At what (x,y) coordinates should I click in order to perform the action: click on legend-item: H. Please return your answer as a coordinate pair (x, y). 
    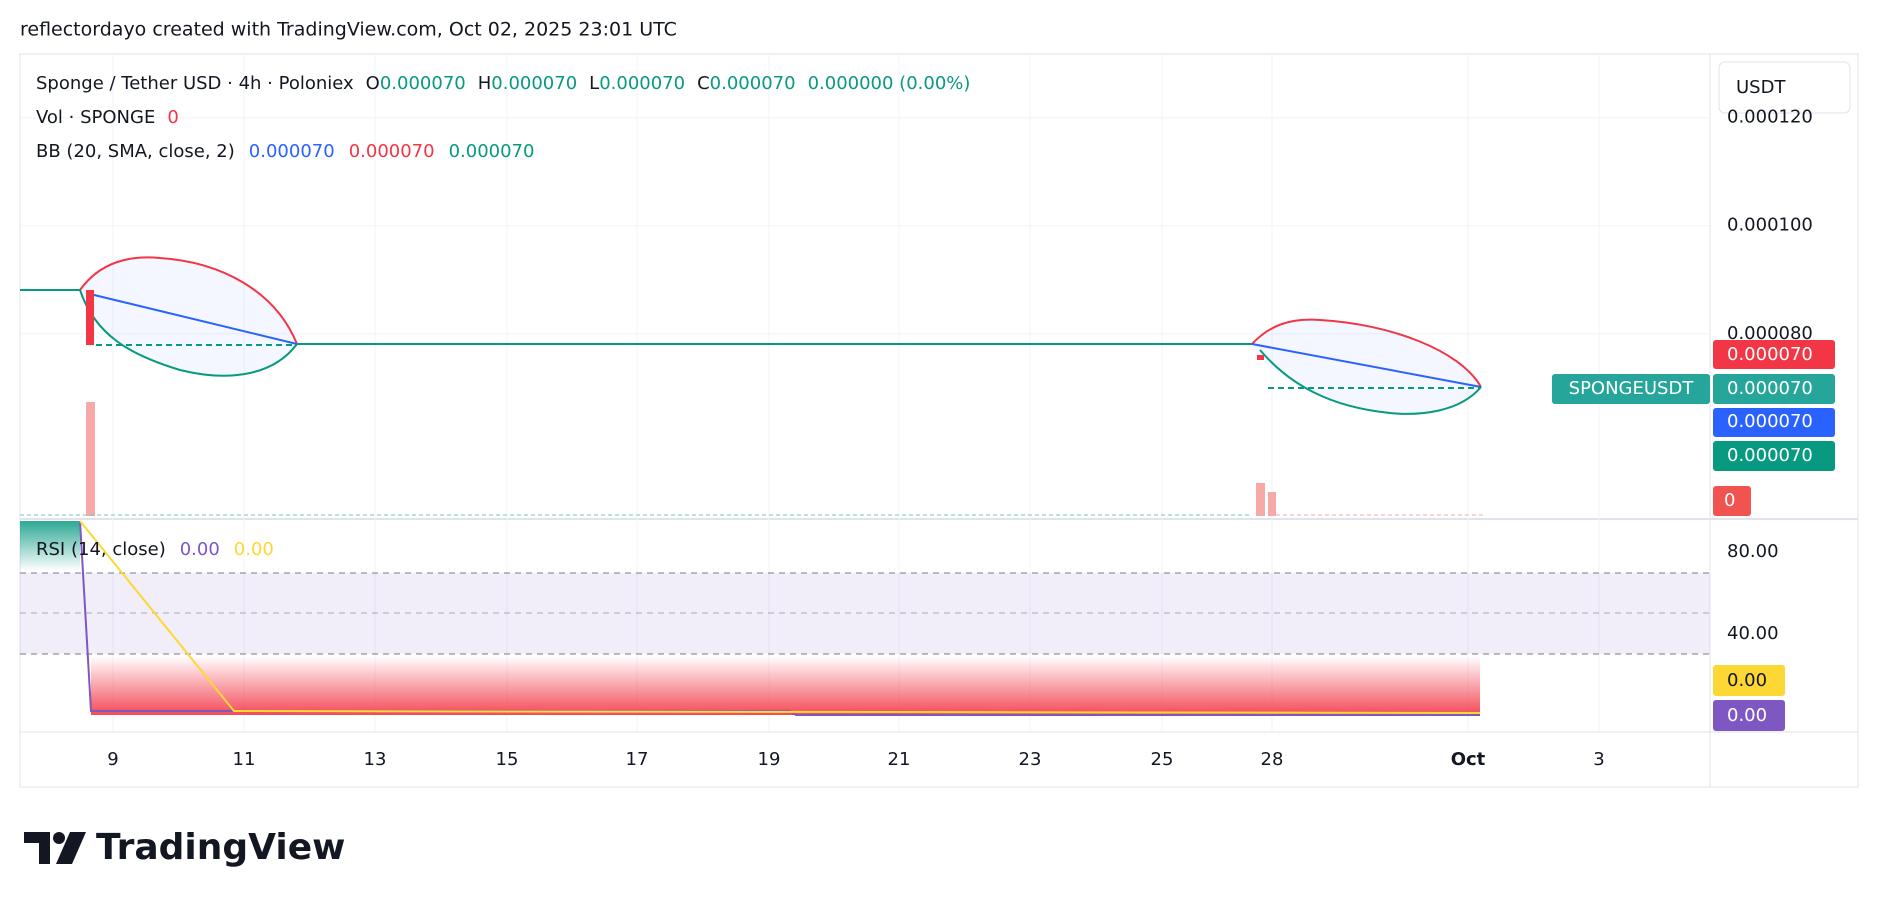
    Looking at the image, I should click on (485, 83).